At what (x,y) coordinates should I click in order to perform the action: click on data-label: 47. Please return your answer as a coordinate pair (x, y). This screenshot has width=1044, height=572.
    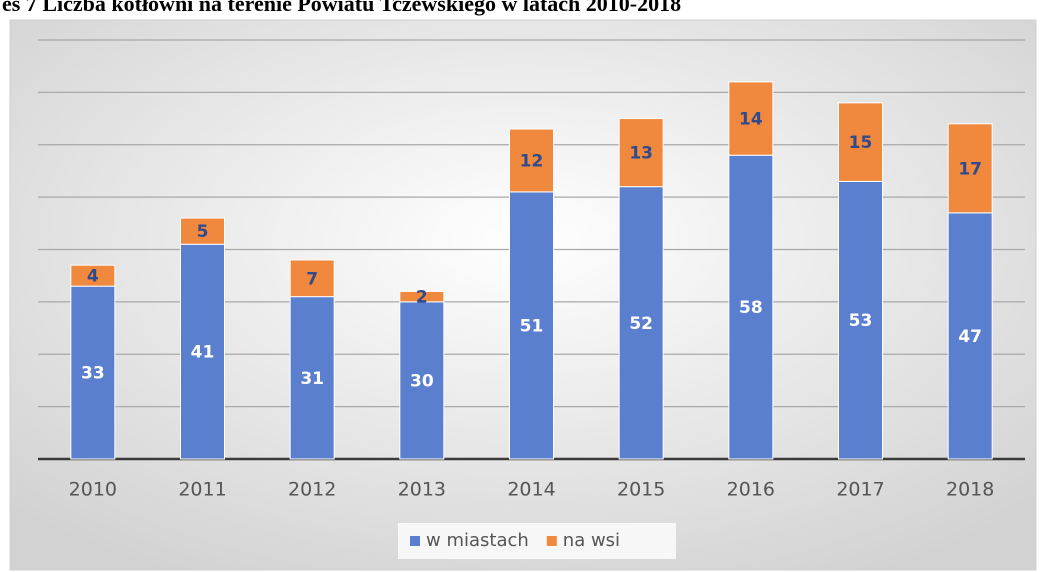
    Looking at the image, I should click on (970, 337).